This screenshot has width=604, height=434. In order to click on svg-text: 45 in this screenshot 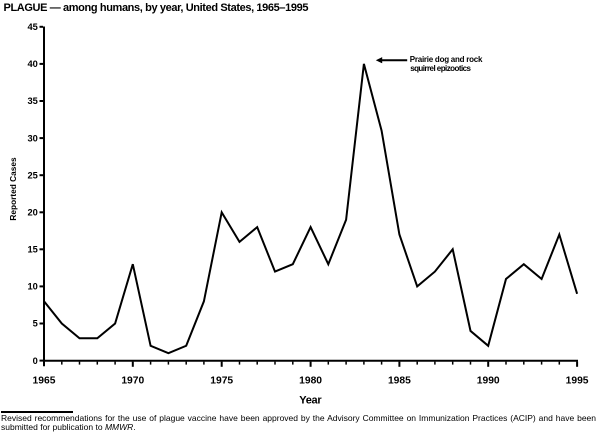, I will do `click(32, 27)`.